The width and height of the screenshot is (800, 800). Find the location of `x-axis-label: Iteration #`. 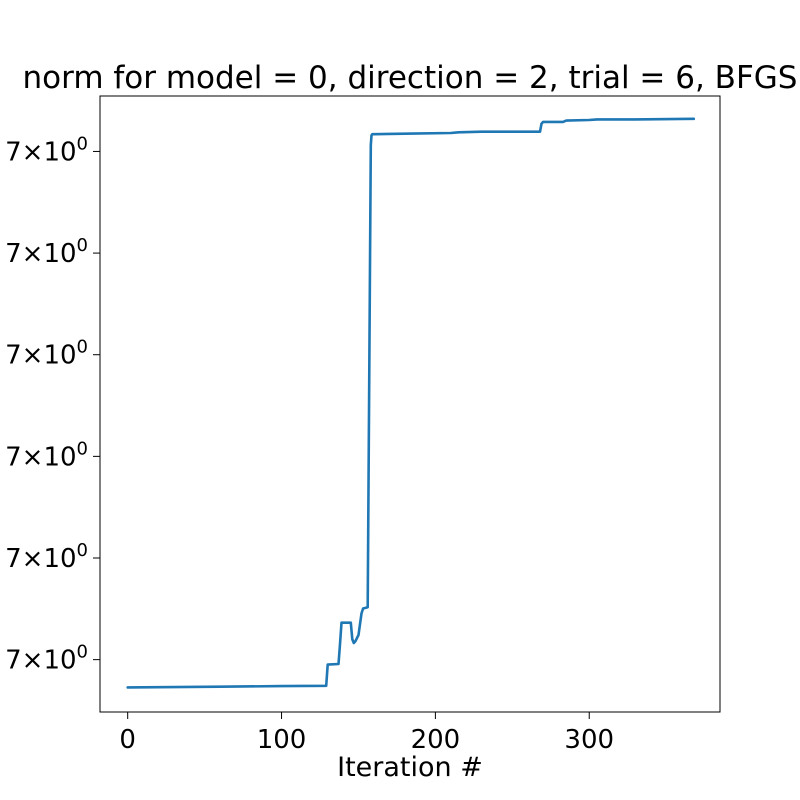

x-axis-label: Iteration # is located at coordinates (410, 767).